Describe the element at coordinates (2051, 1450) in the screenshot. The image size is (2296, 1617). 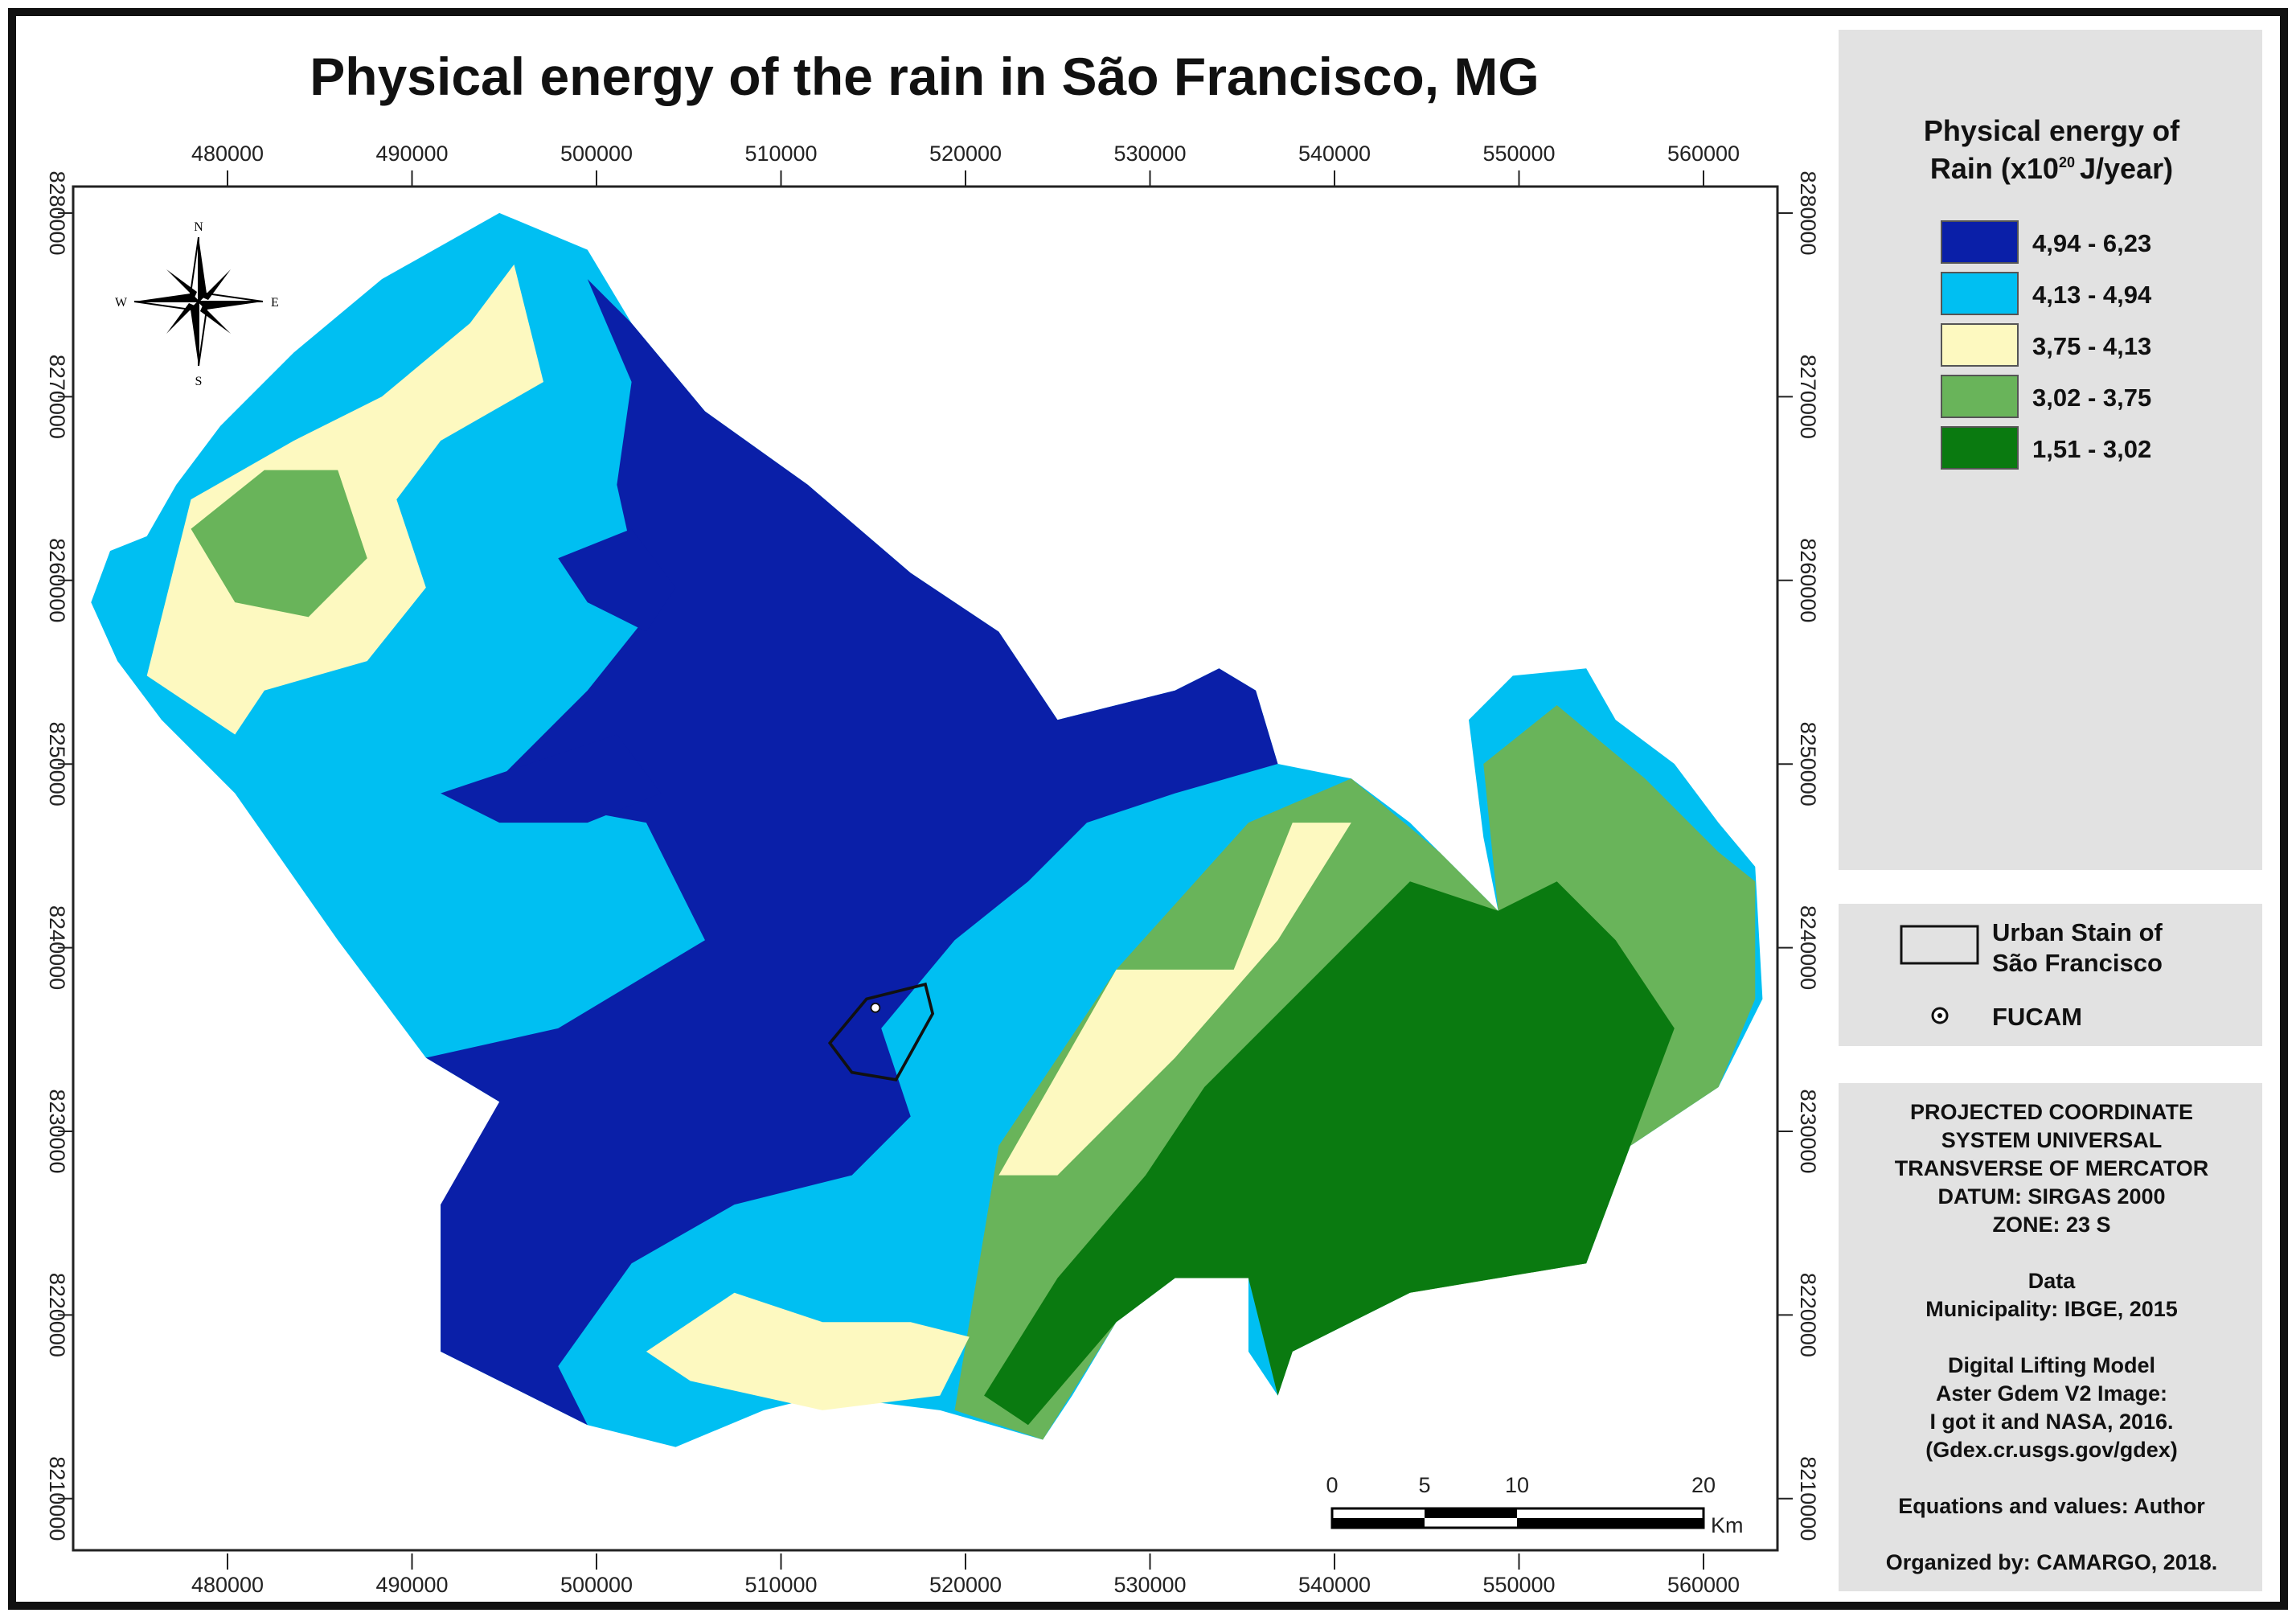
I see `info-line: (Gdex.cr.usgs.gov/gdex)` at that location.